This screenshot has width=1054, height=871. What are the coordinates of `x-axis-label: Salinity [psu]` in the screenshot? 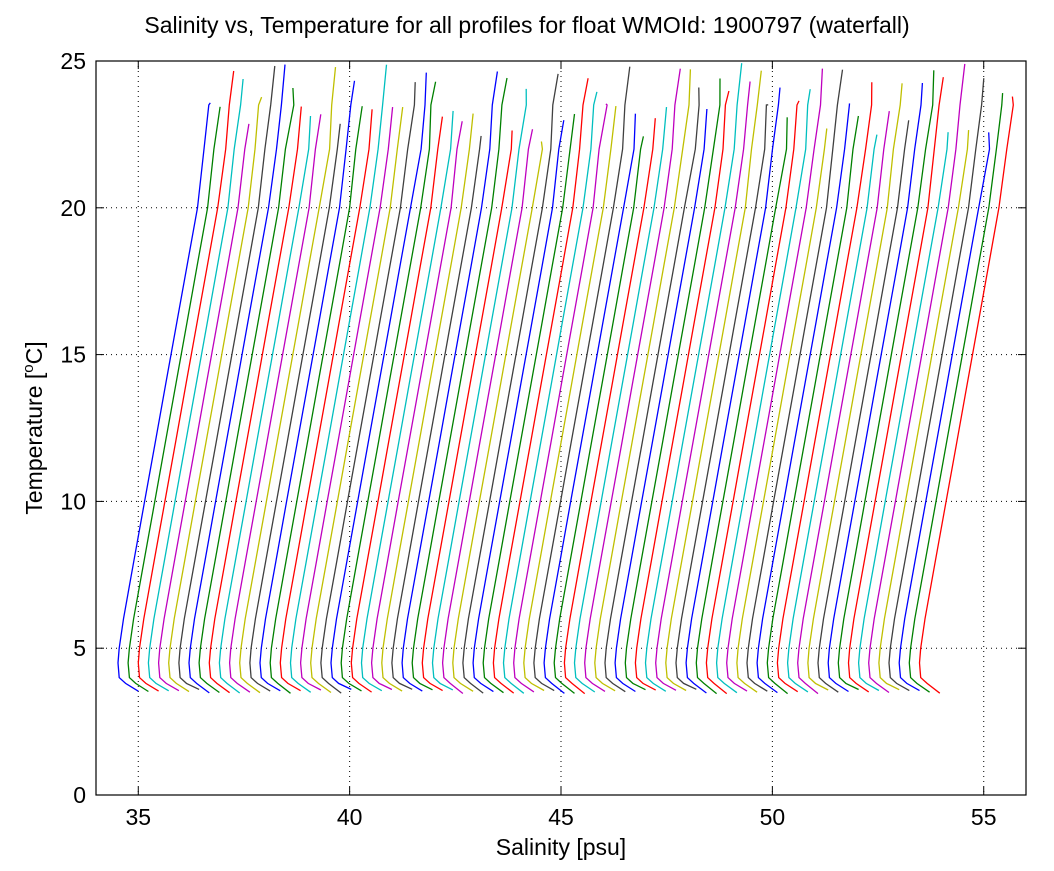 It's located at (561, 847).